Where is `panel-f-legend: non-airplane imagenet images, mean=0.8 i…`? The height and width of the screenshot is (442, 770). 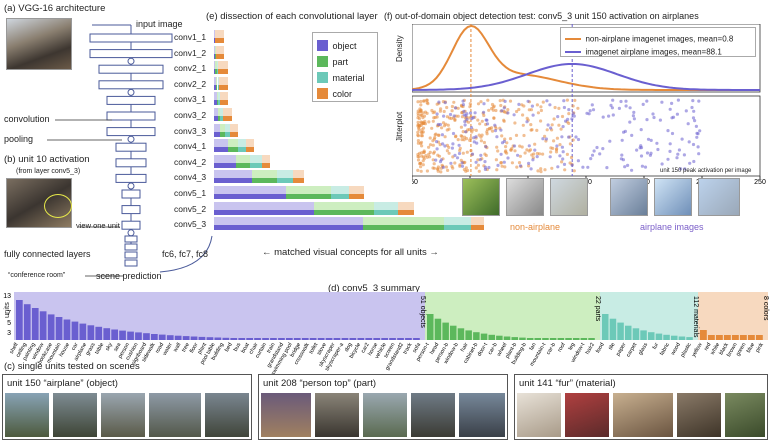 panel-f-legend: non-airplane imagenet images, mean=0.8 i… is located at coordinates (658, 42).